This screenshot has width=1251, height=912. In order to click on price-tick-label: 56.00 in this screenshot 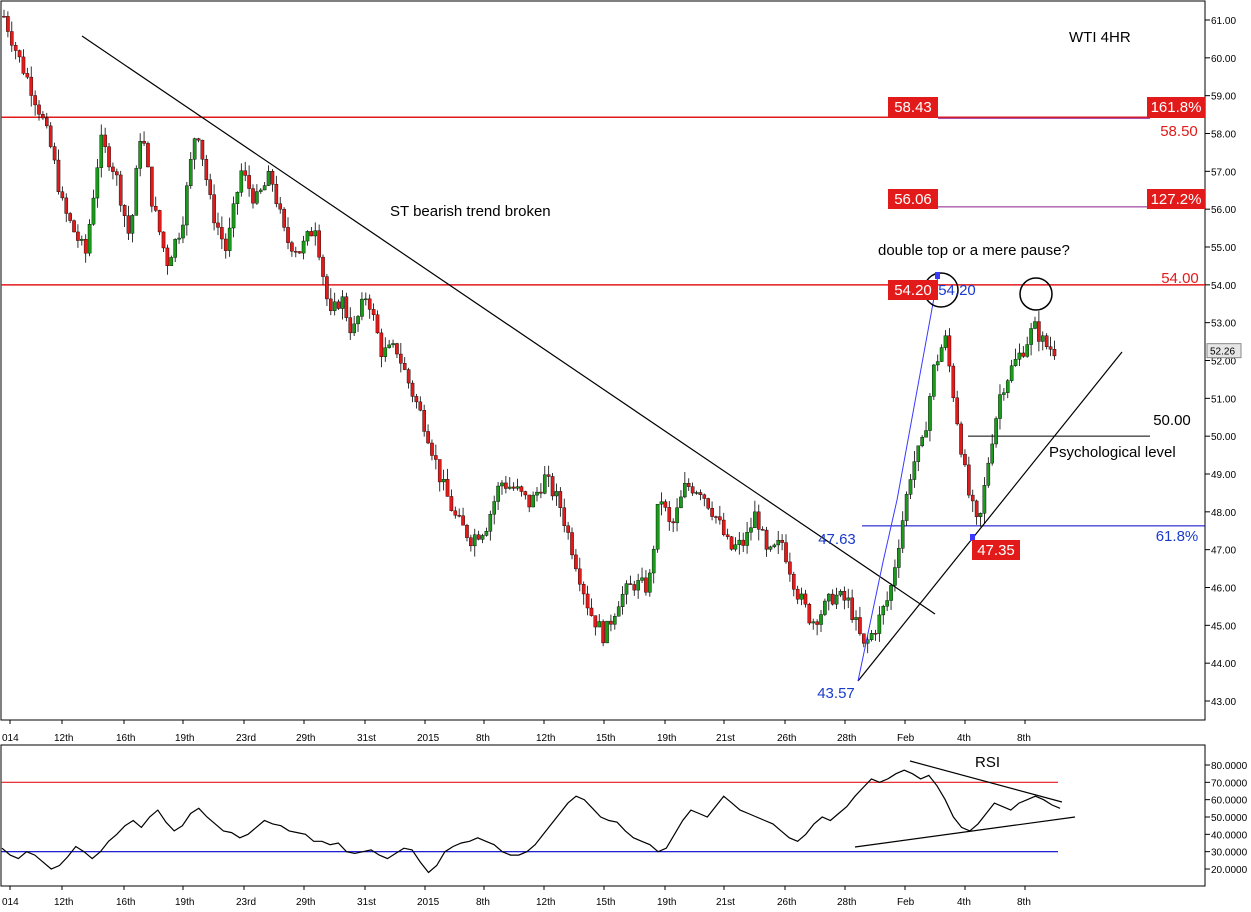, I will do `click(1223, 210)`.